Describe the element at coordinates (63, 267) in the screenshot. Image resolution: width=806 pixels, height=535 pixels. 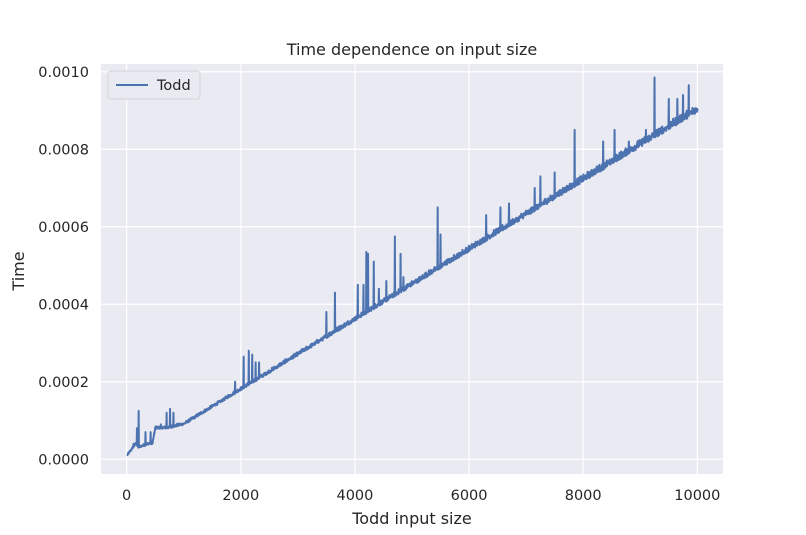
I see `y-tick-labels: 0.0000 0.0002 0.0004 0.0006 0.0008 0.0010` at that location.